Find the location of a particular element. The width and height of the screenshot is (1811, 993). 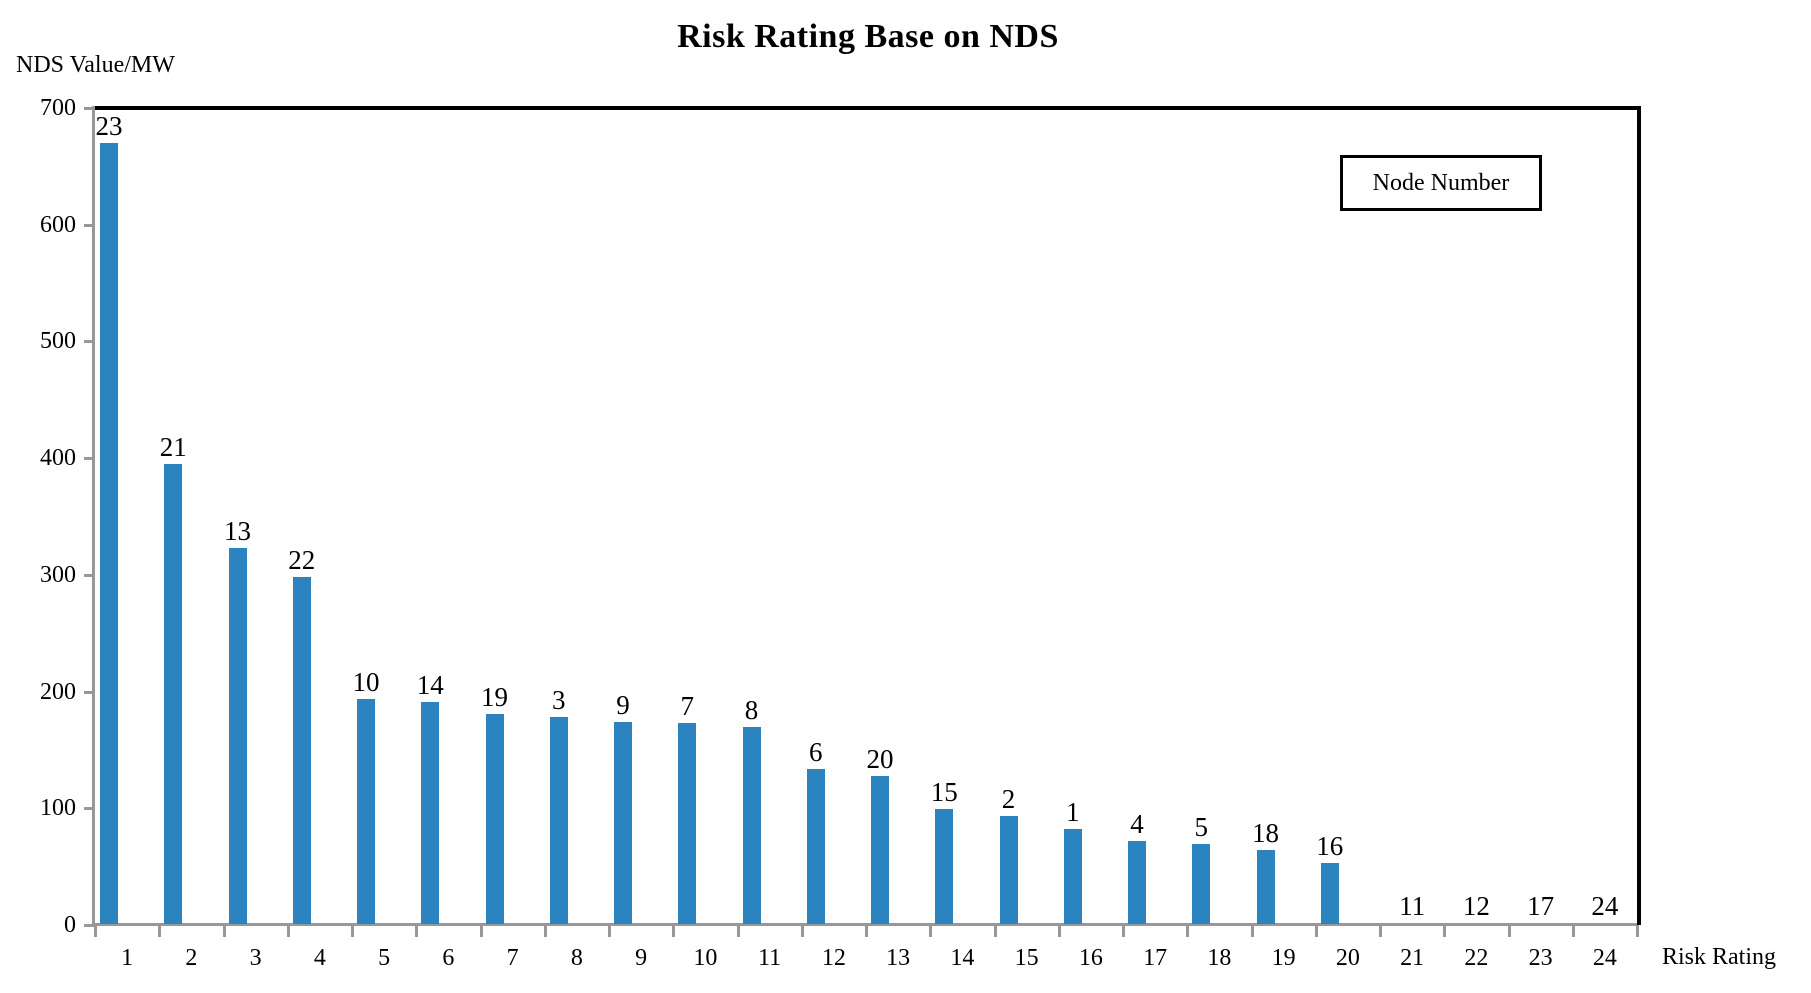

bar-data-label: 3 is located at coordinates (559, 700).